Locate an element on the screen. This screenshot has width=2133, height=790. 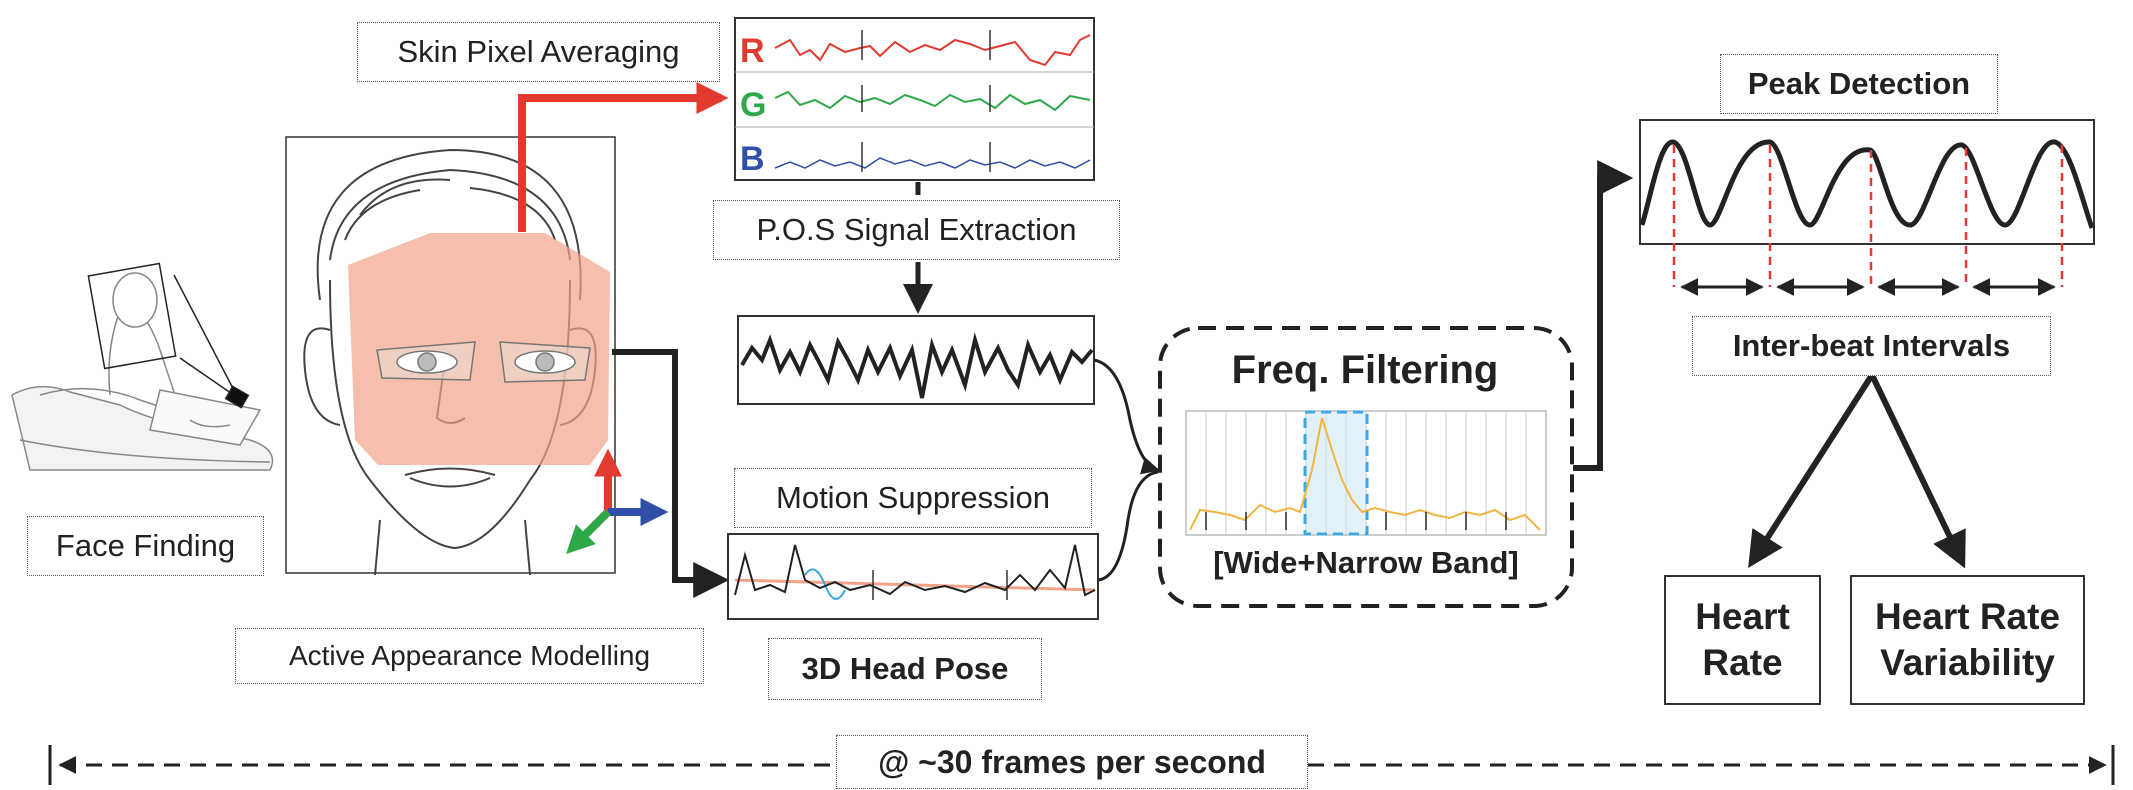
pos-signal-extraction-label: P.O.S Signal Extraction is located at coordinates (916, 230).